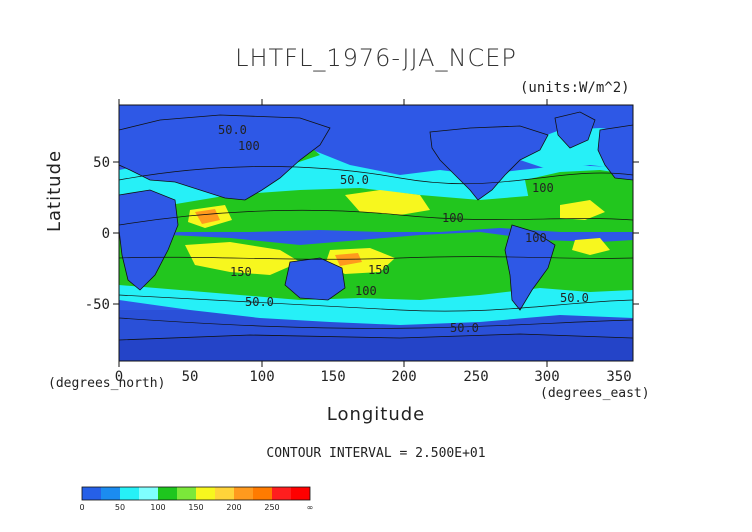  I want to click on contour-interval-label: CONTOUR INTERVAL = 2.500E+01, so click(376, 453).